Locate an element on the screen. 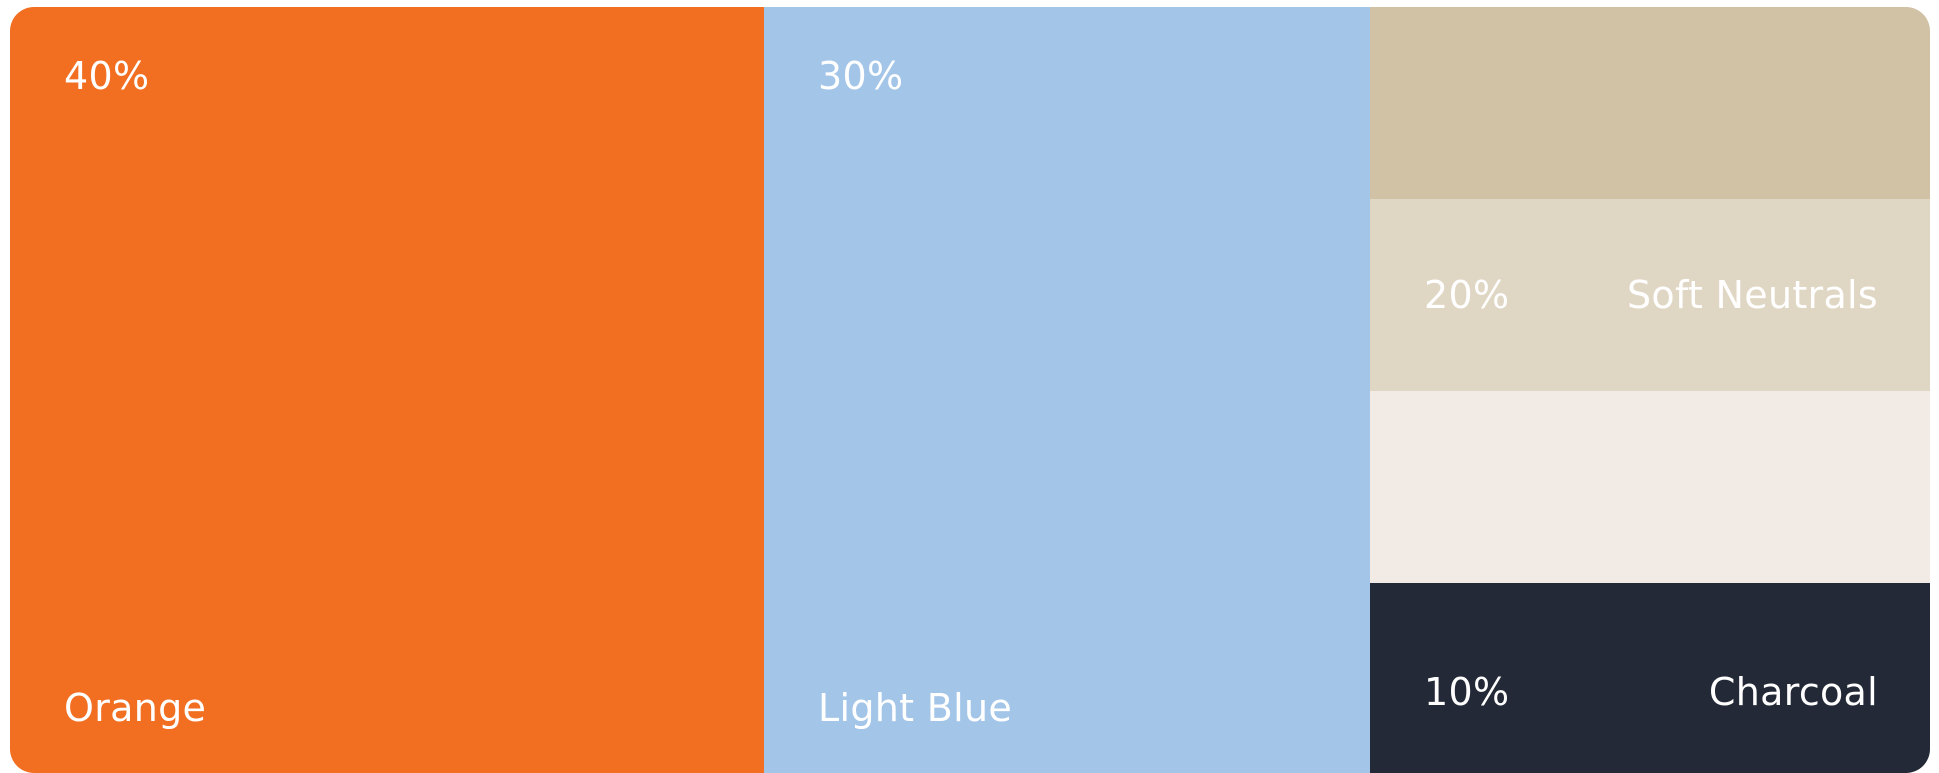 The height and width of the screenshot is (773, 1939). charcoal-percent: 10% is located at coordinates (1467, 692).